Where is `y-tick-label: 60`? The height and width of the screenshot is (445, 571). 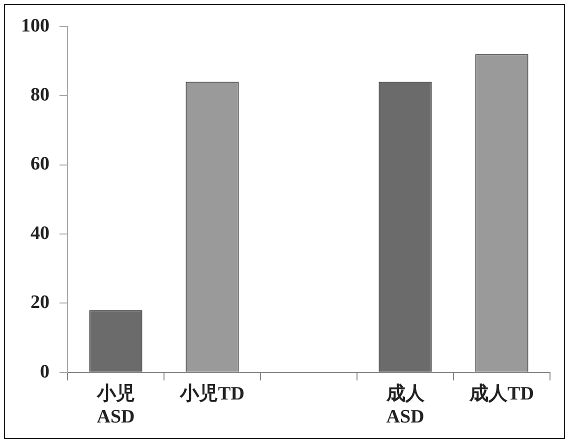 y-tick-label: 60 is located at coordinates (40, 164).